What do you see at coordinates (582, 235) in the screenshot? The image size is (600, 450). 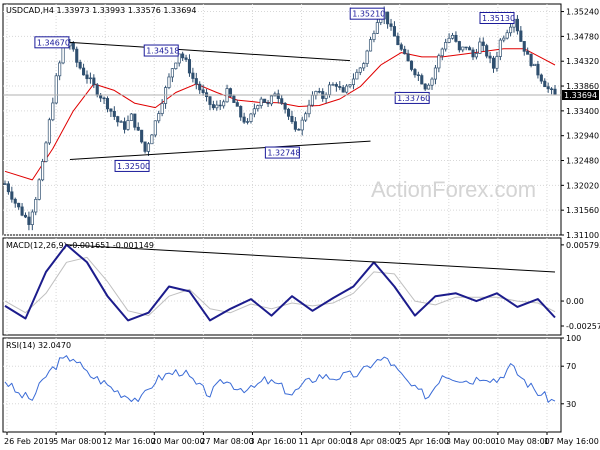 I see `y-tick-label: 1.31100` at bounding box center [582, 235].